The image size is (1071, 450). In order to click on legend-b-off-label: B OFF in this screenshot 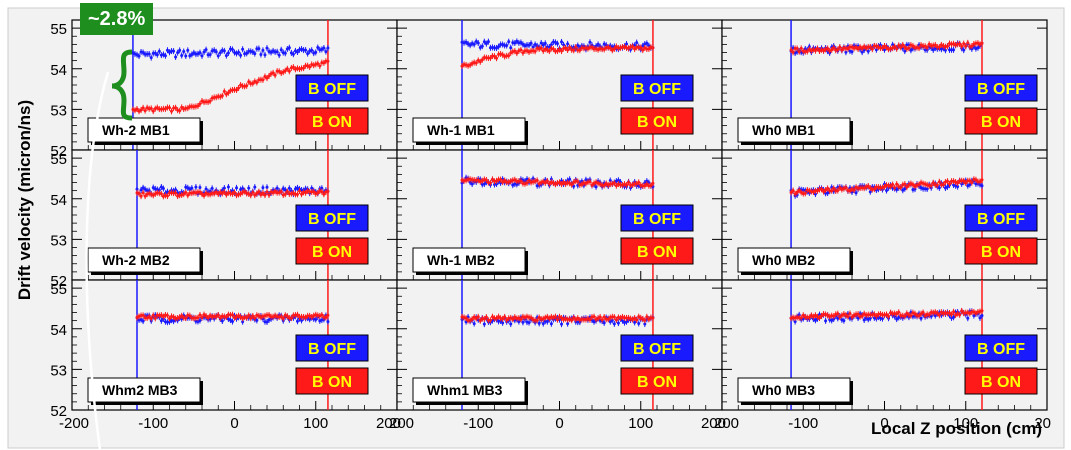, I will do `click(332, 219)`.